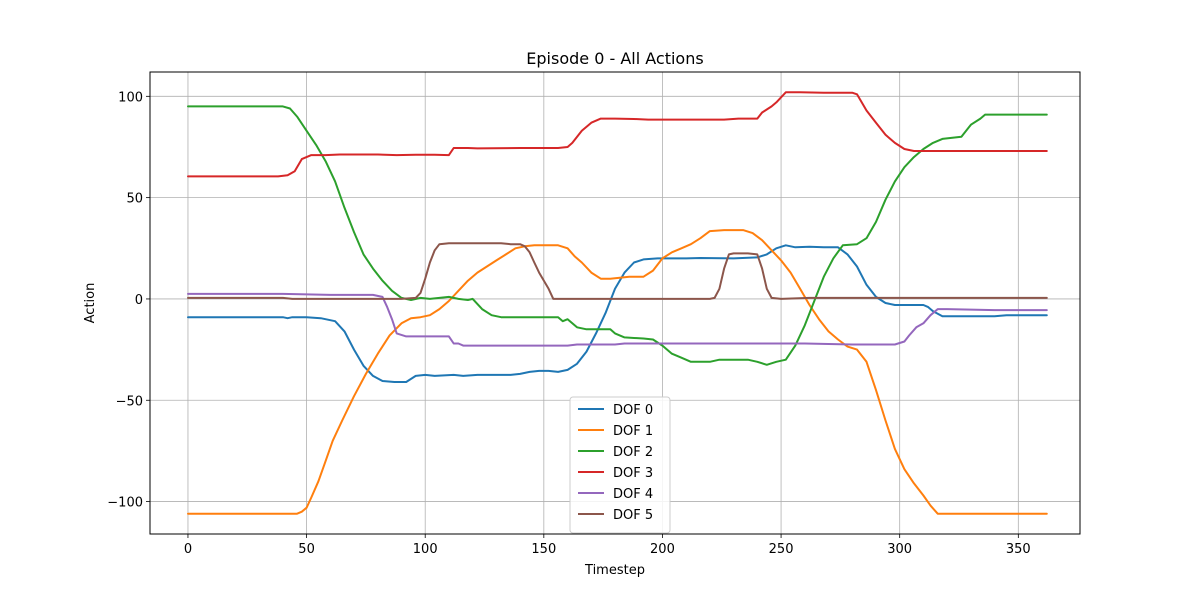  Describe the element at coordinates (129, 401) in the screenshot. I see `y-tick-label: −50` at that location.